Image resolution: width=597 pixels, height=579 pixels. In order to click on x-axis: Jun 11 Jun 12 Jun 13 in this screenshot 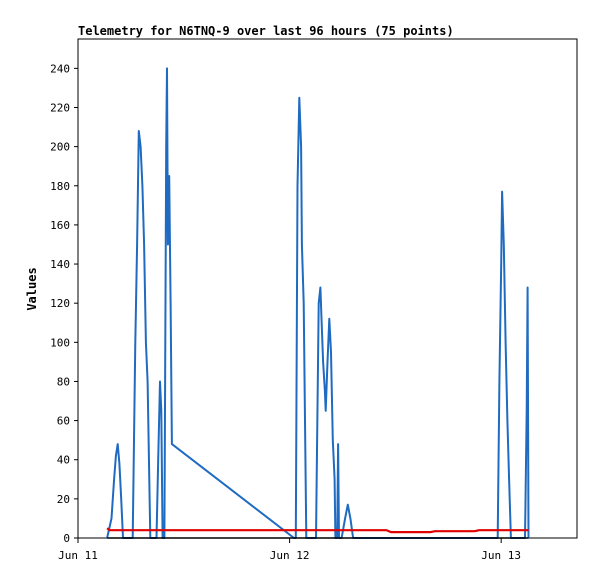, I will do `click(289, 550)`.